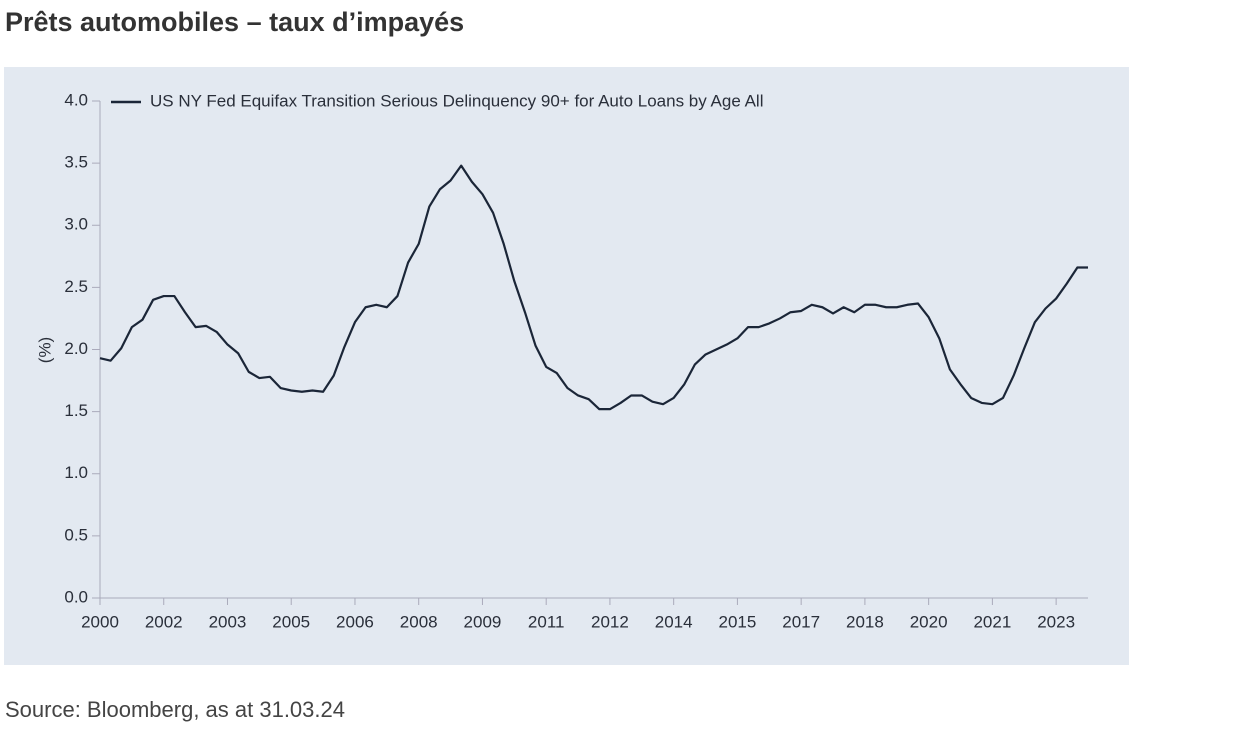 Image resolution: width=1246 pixels, height=732 pixels. I want to click on x-tick-label: 2015, so click(738, 621).